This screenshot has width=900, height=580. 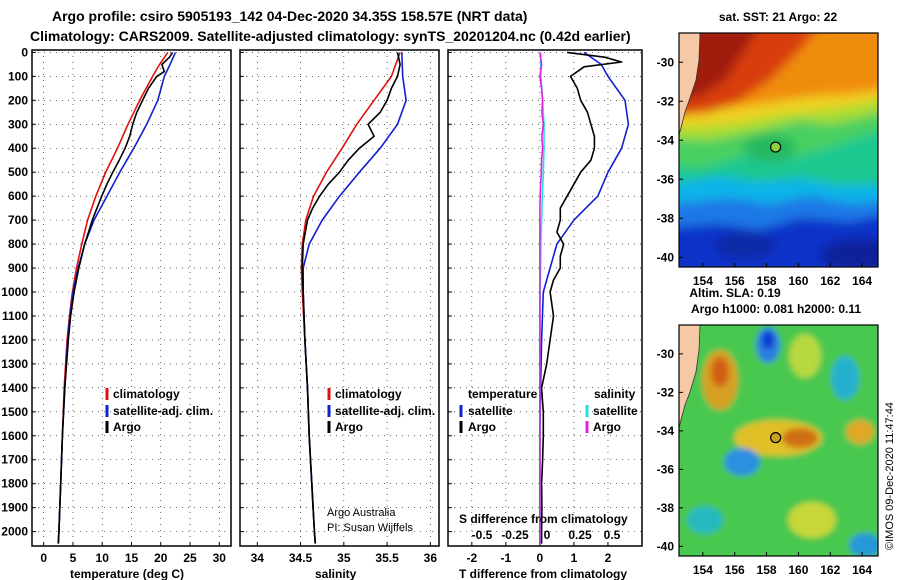 What do you see at coordinates (506, 558) in the screenshot?
I see `x-tick-label: -1` at bounding box center [506, 558].